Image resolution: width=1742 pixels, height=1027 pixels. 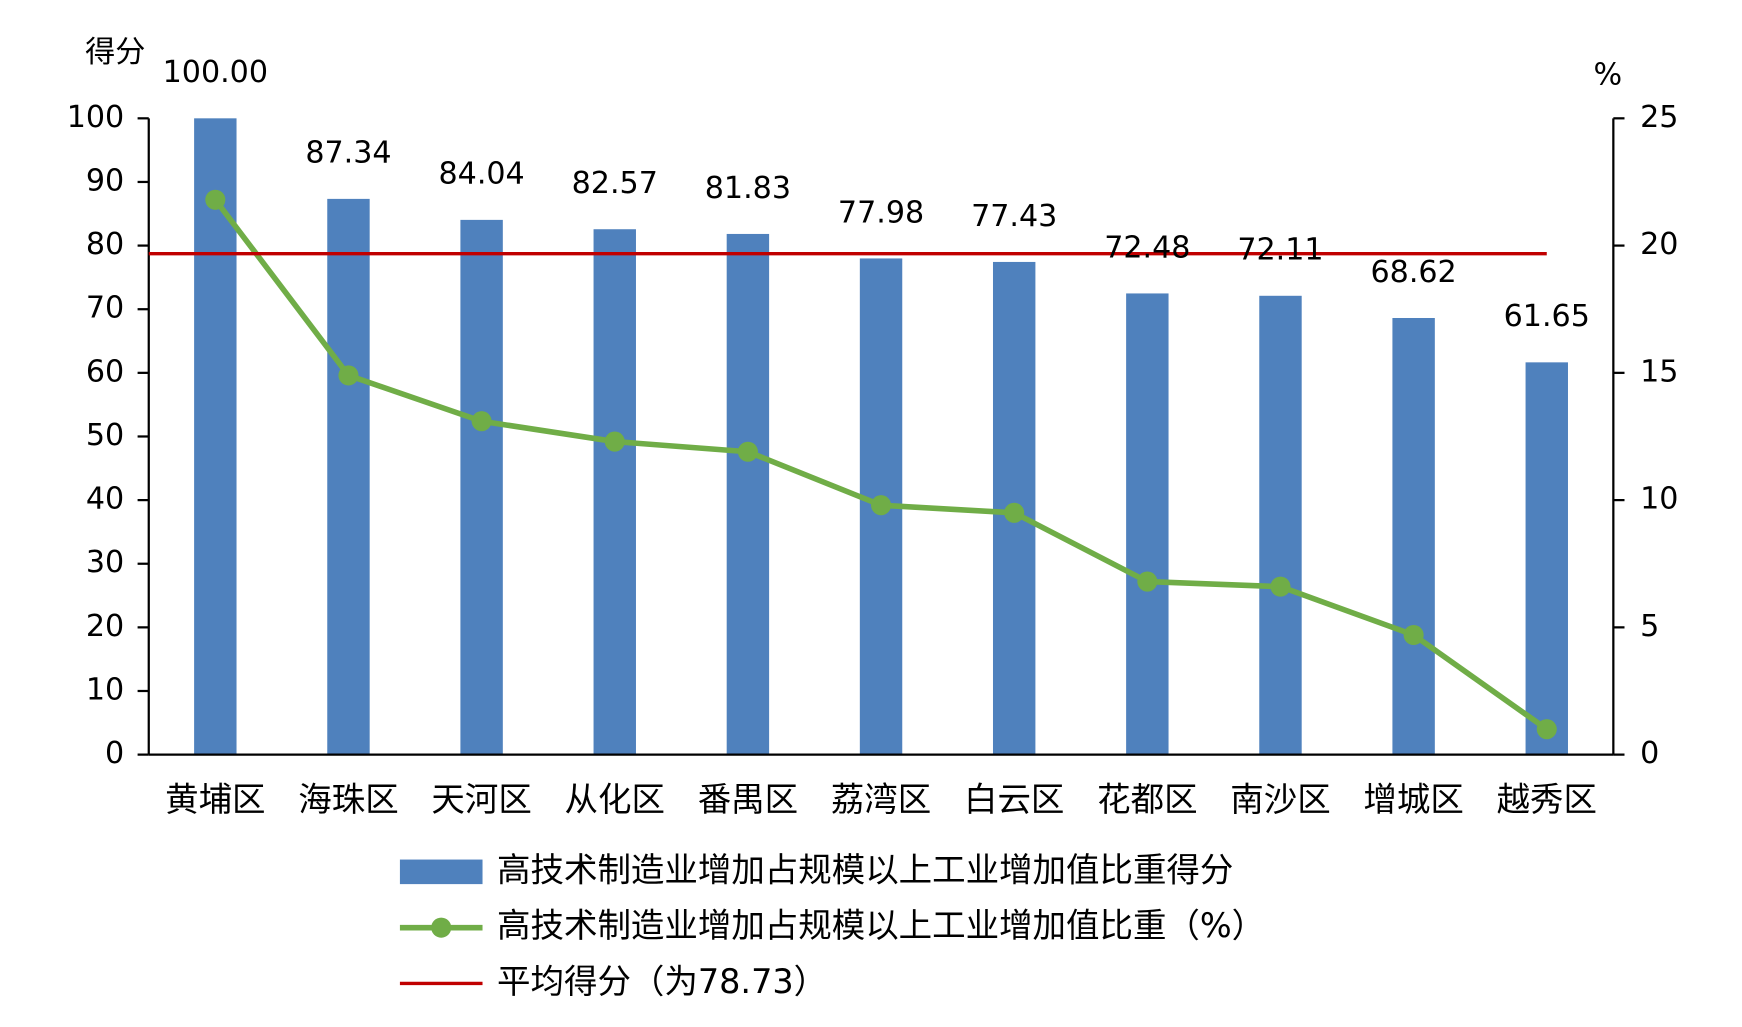 What do you see at coordinates (105, 499) in the screenshot?
I see `y-tick-label: 40` at bounding box center [105, 499].